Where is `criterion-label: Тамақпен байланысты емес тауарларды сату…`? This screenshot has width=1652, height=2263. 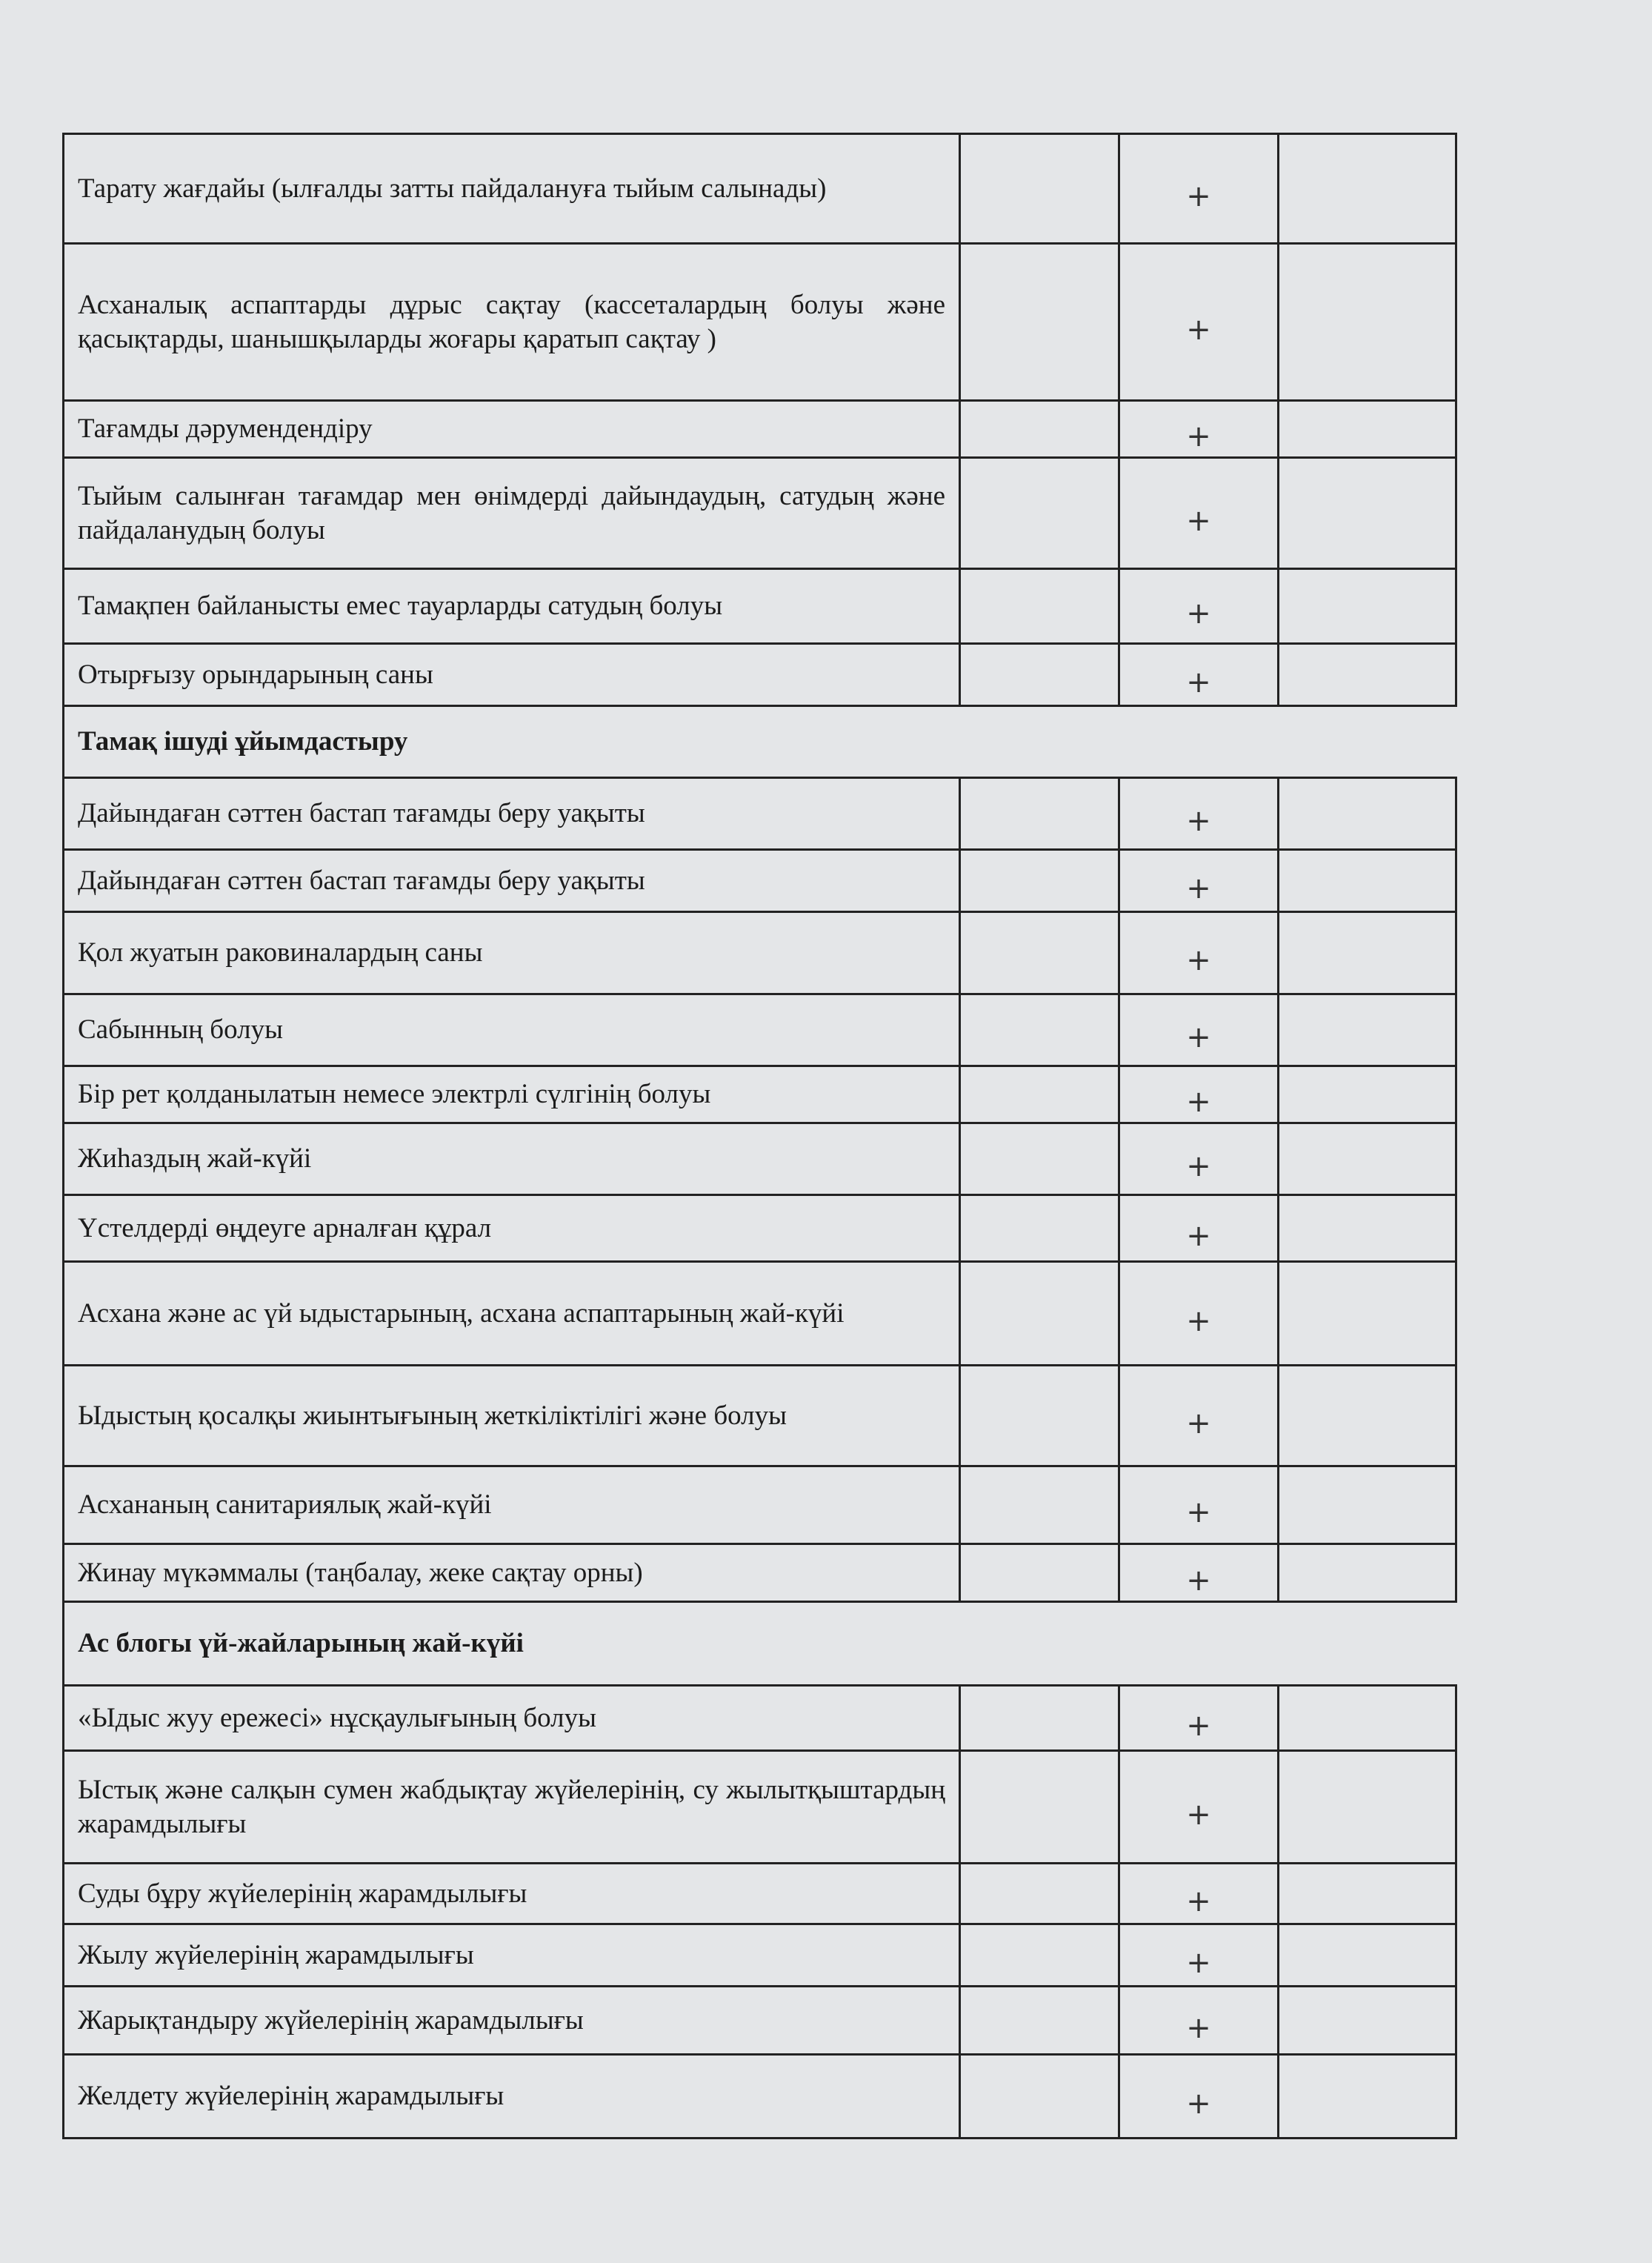
criterion-label: Тамақпен байланысты емес тауарларды сату… is located at coordinates (511, 607).